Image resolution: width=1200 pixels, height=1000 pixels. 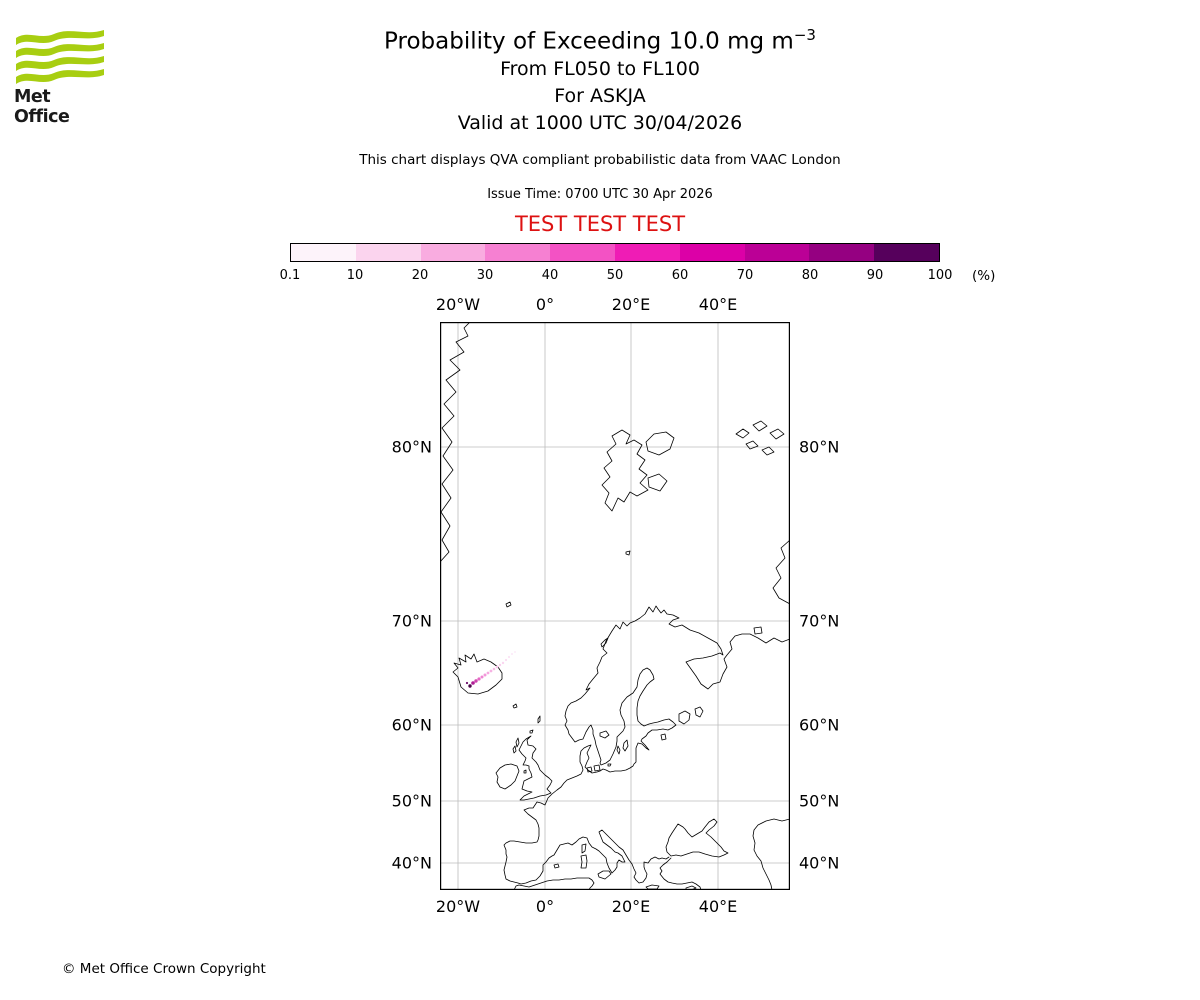 I want to click on lat-label-right-50n: 50°N, so click(x=819, y=801).